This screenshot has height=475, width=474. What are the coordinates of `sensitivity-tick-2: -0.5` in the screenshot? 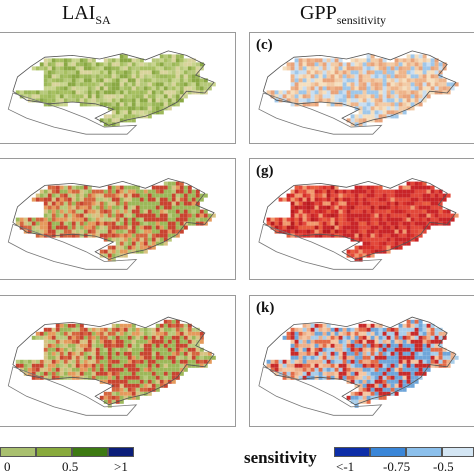 It's located at (443, 466).